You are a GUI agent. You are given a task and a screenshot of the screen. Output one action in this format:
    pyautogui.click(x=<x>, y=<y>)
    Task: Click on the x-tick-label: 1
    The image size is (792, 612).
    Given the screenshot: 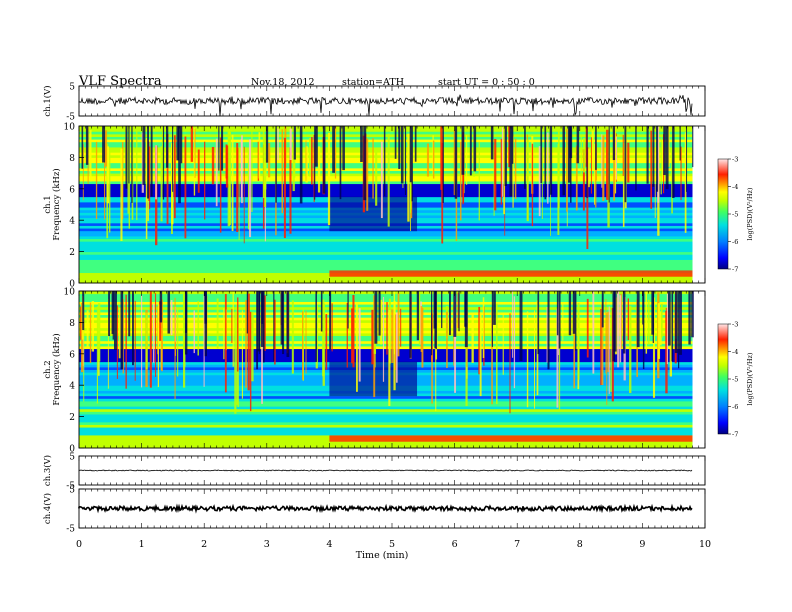 What is the action you would take?
    pyautogui.click(x=142, y=544)
    